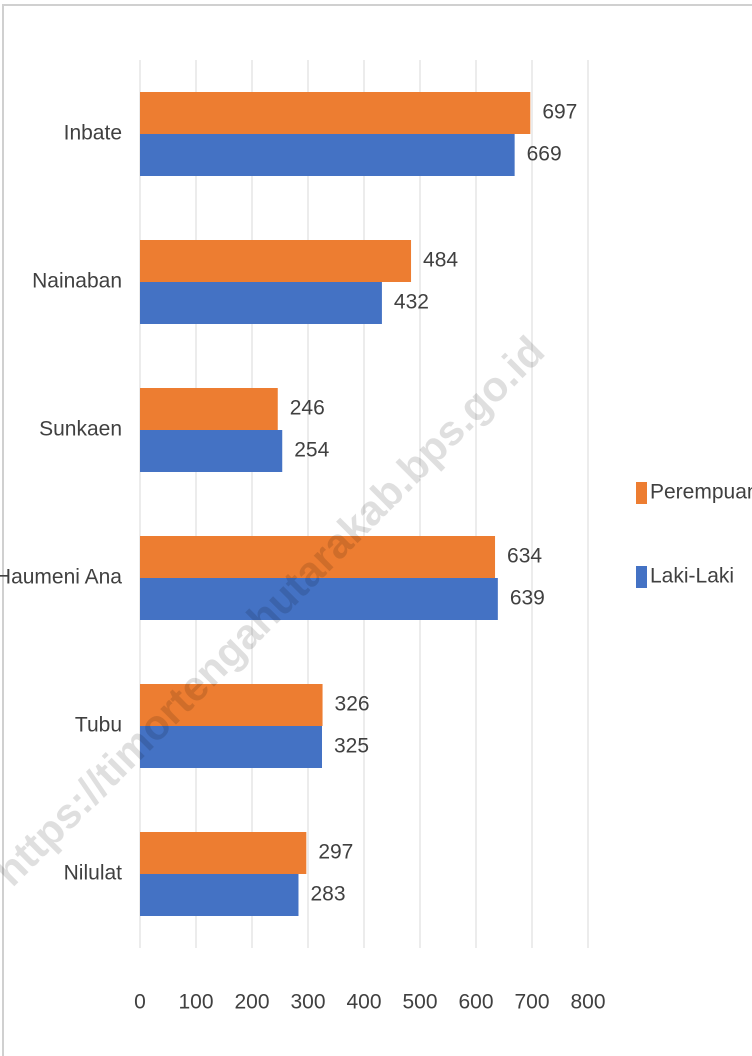 This screenshot has width=752, height=1056. What do you see at coordinates (98, 725) in the screenshot?
I see `y-tick-label: Tubu` at bounding box center [98, 725].